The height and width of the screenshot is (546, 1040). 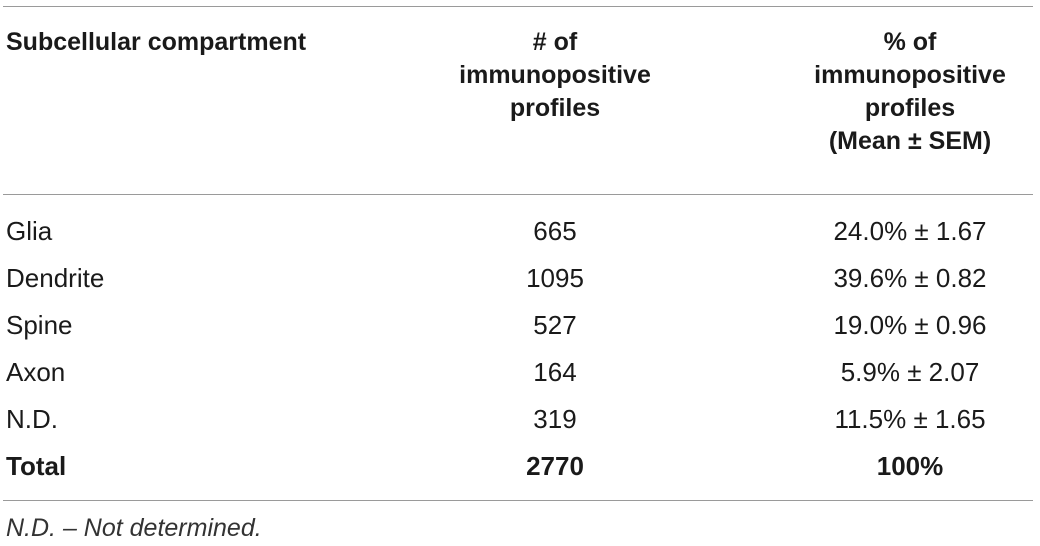 What do you see at coordinates (555, 372) in the screenshot?
I see `cell-count: 164` at bounding box center [555, 372].